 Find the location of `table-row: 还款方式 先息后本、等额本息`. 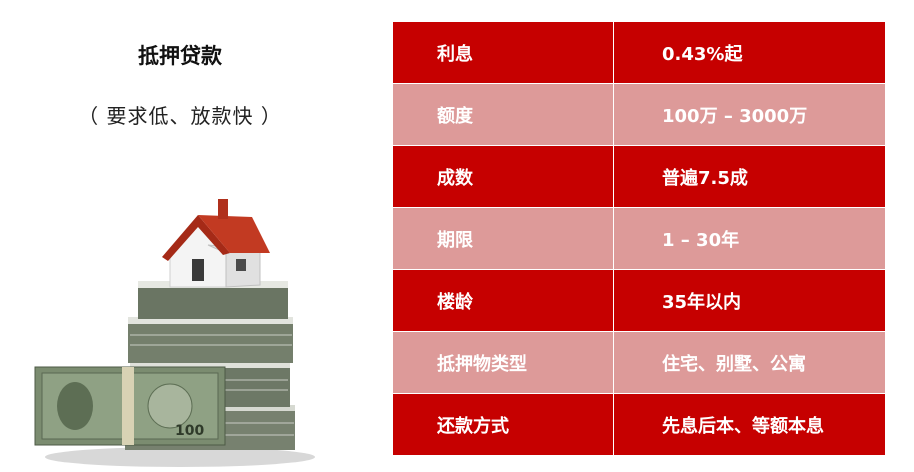

table-row: 还款方式 先息后本、等额本息 is located at coordinates (639, 424).